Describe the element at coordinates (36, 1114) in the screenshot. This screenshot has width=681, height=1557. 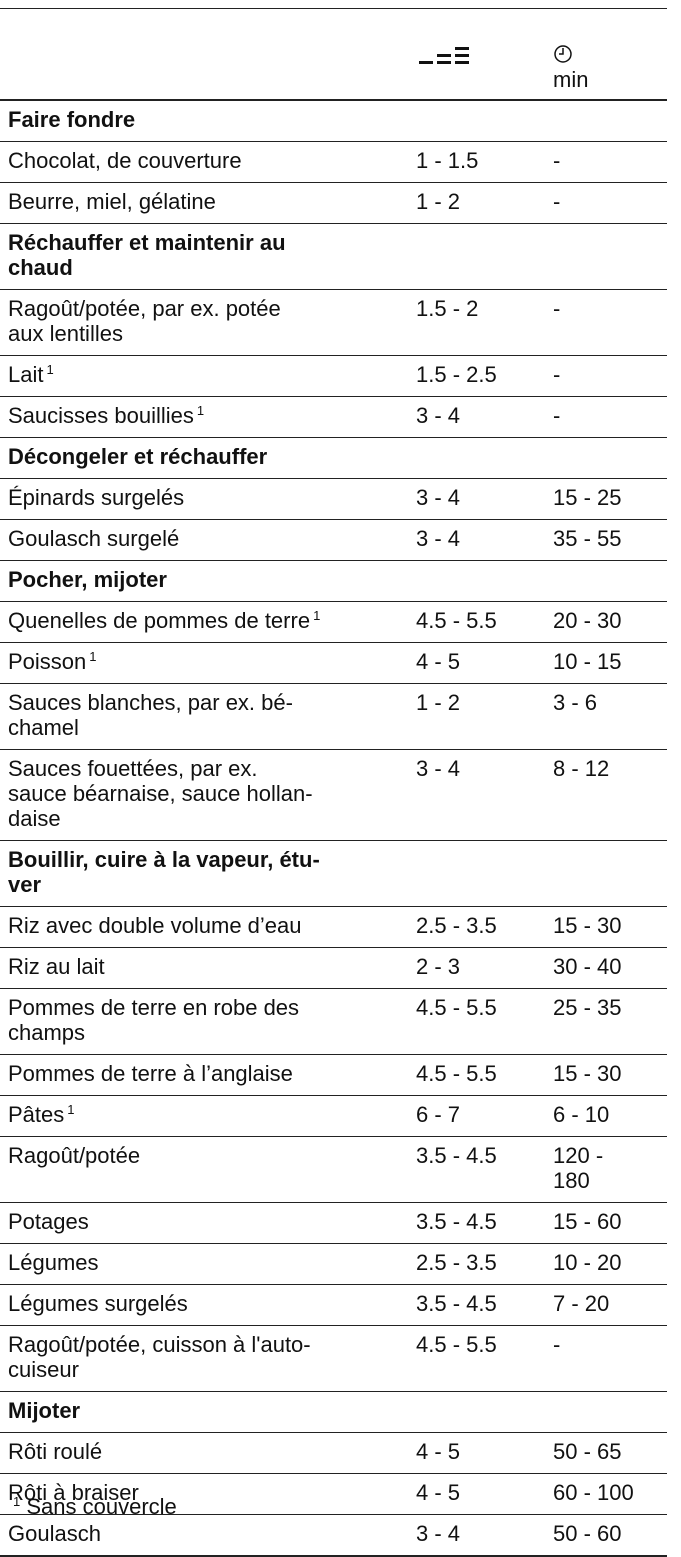
I see `label: Pâtes` at that location.